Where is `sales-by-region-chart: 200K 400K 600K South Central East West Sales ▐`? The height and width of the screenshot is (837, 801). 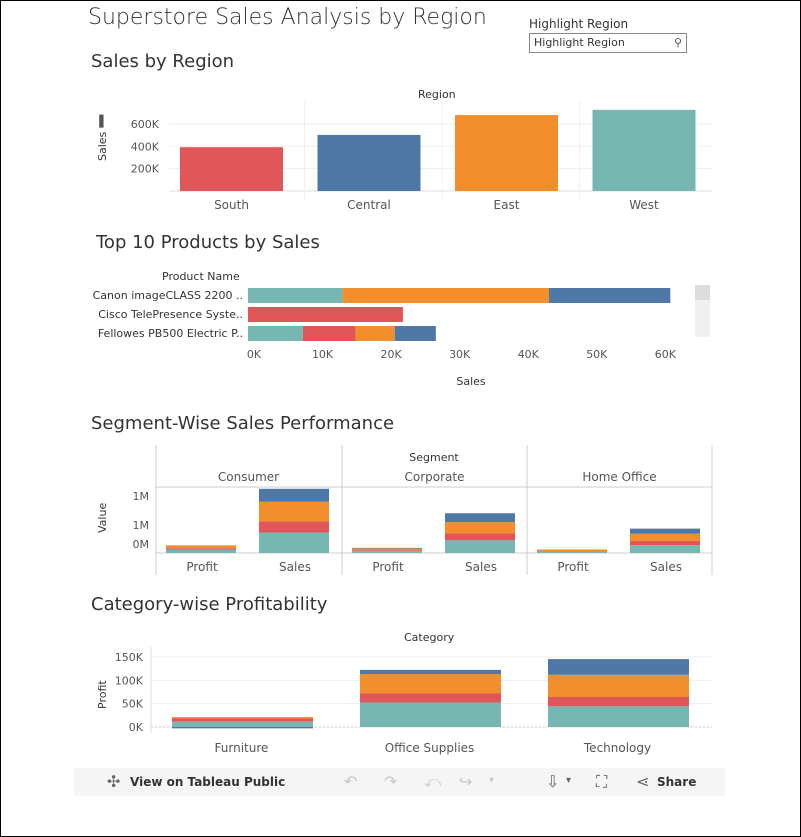
sales-by-region-chart: 200K 400K 600K South Central East West Sales ▐ is located at coordinates (403, 156).